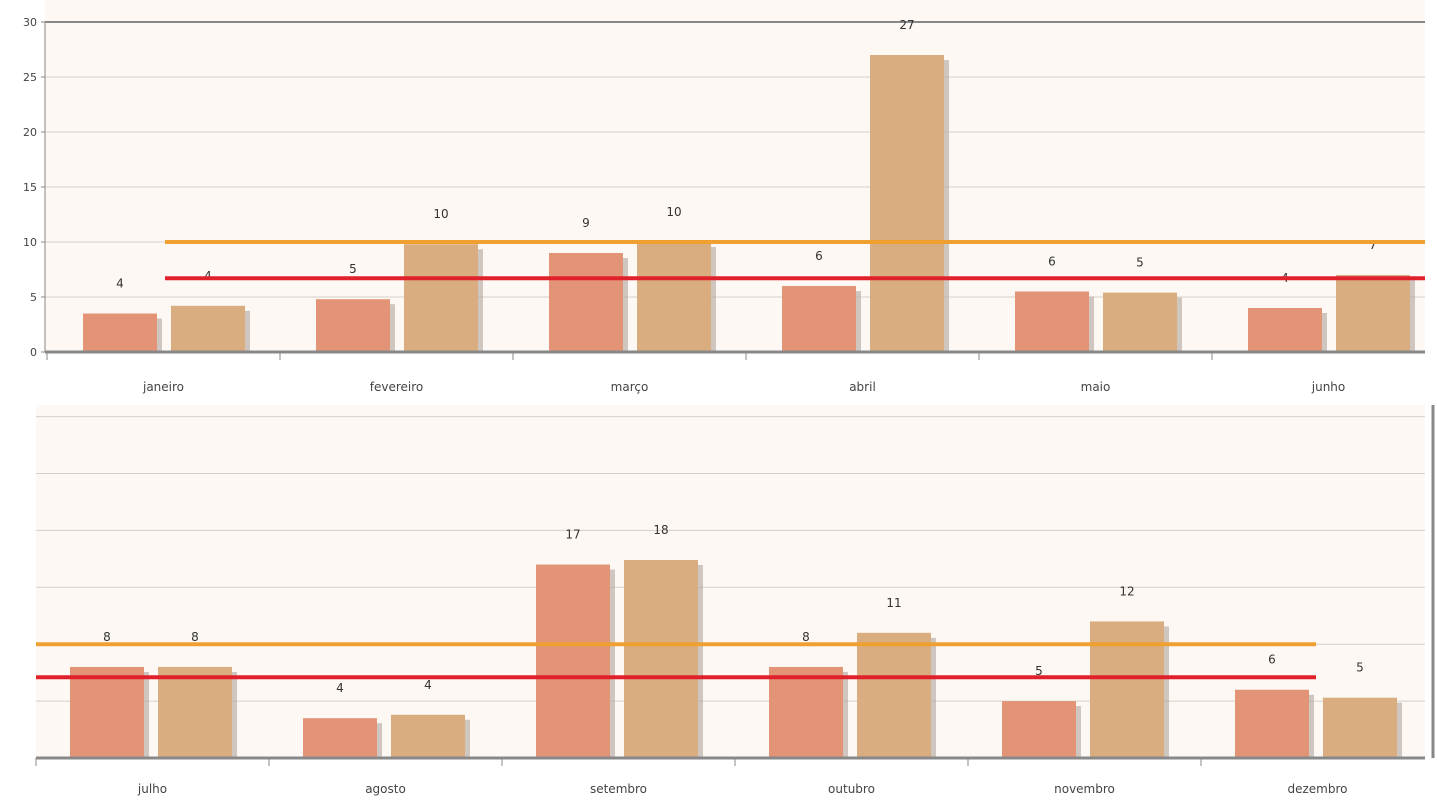 This screenshot has height=801, width=1437. I want to click on category-label-novembro: novembro, so click(1084, 789).